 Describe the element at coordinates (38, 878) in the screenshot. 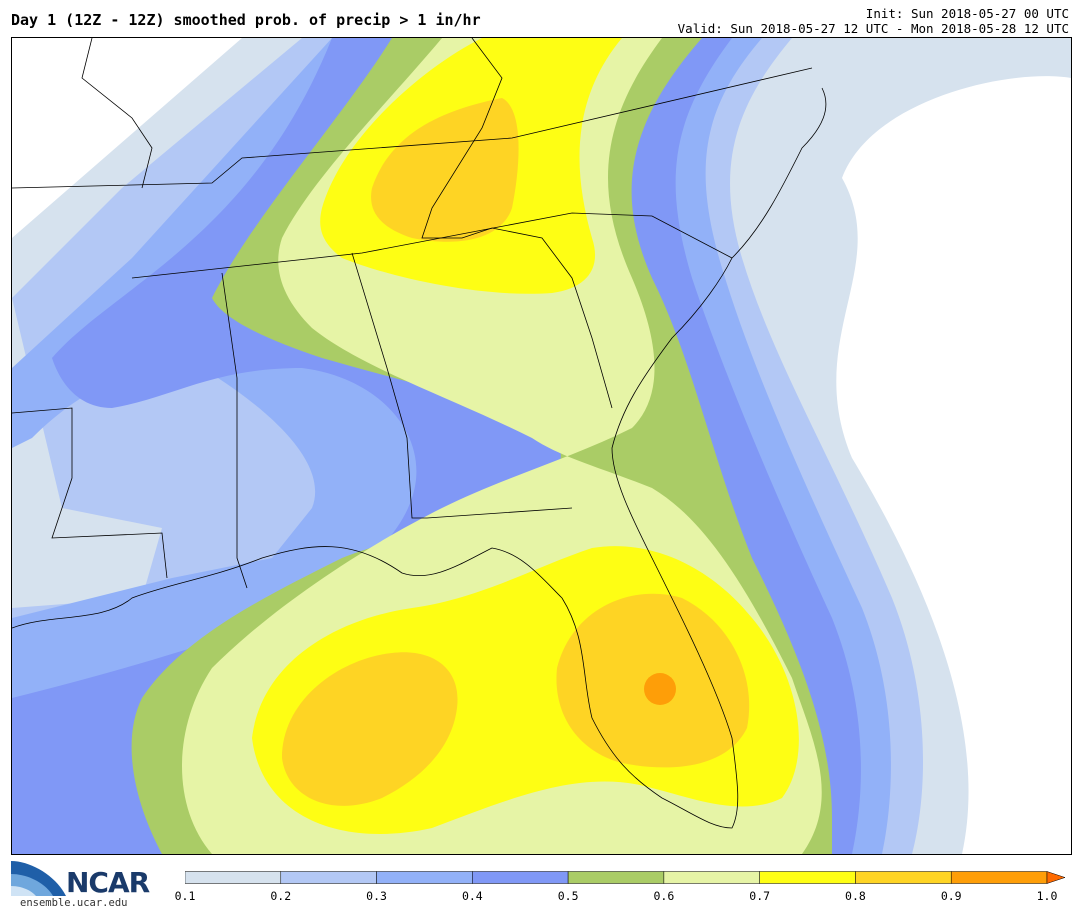

I see `ncar-swoosh-icon` at that location.